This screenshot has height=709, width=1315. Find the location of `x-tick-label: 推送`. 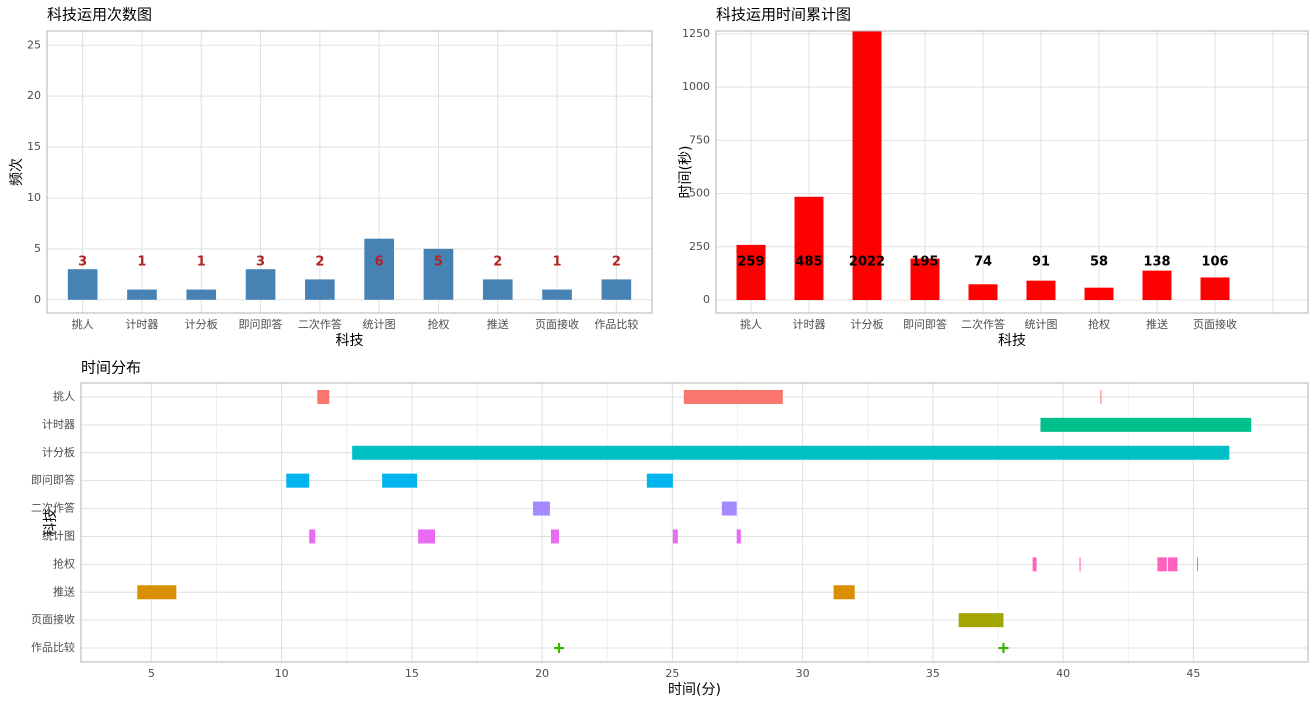

x-tick-label: 推送 is located at coordinates (498, 324).